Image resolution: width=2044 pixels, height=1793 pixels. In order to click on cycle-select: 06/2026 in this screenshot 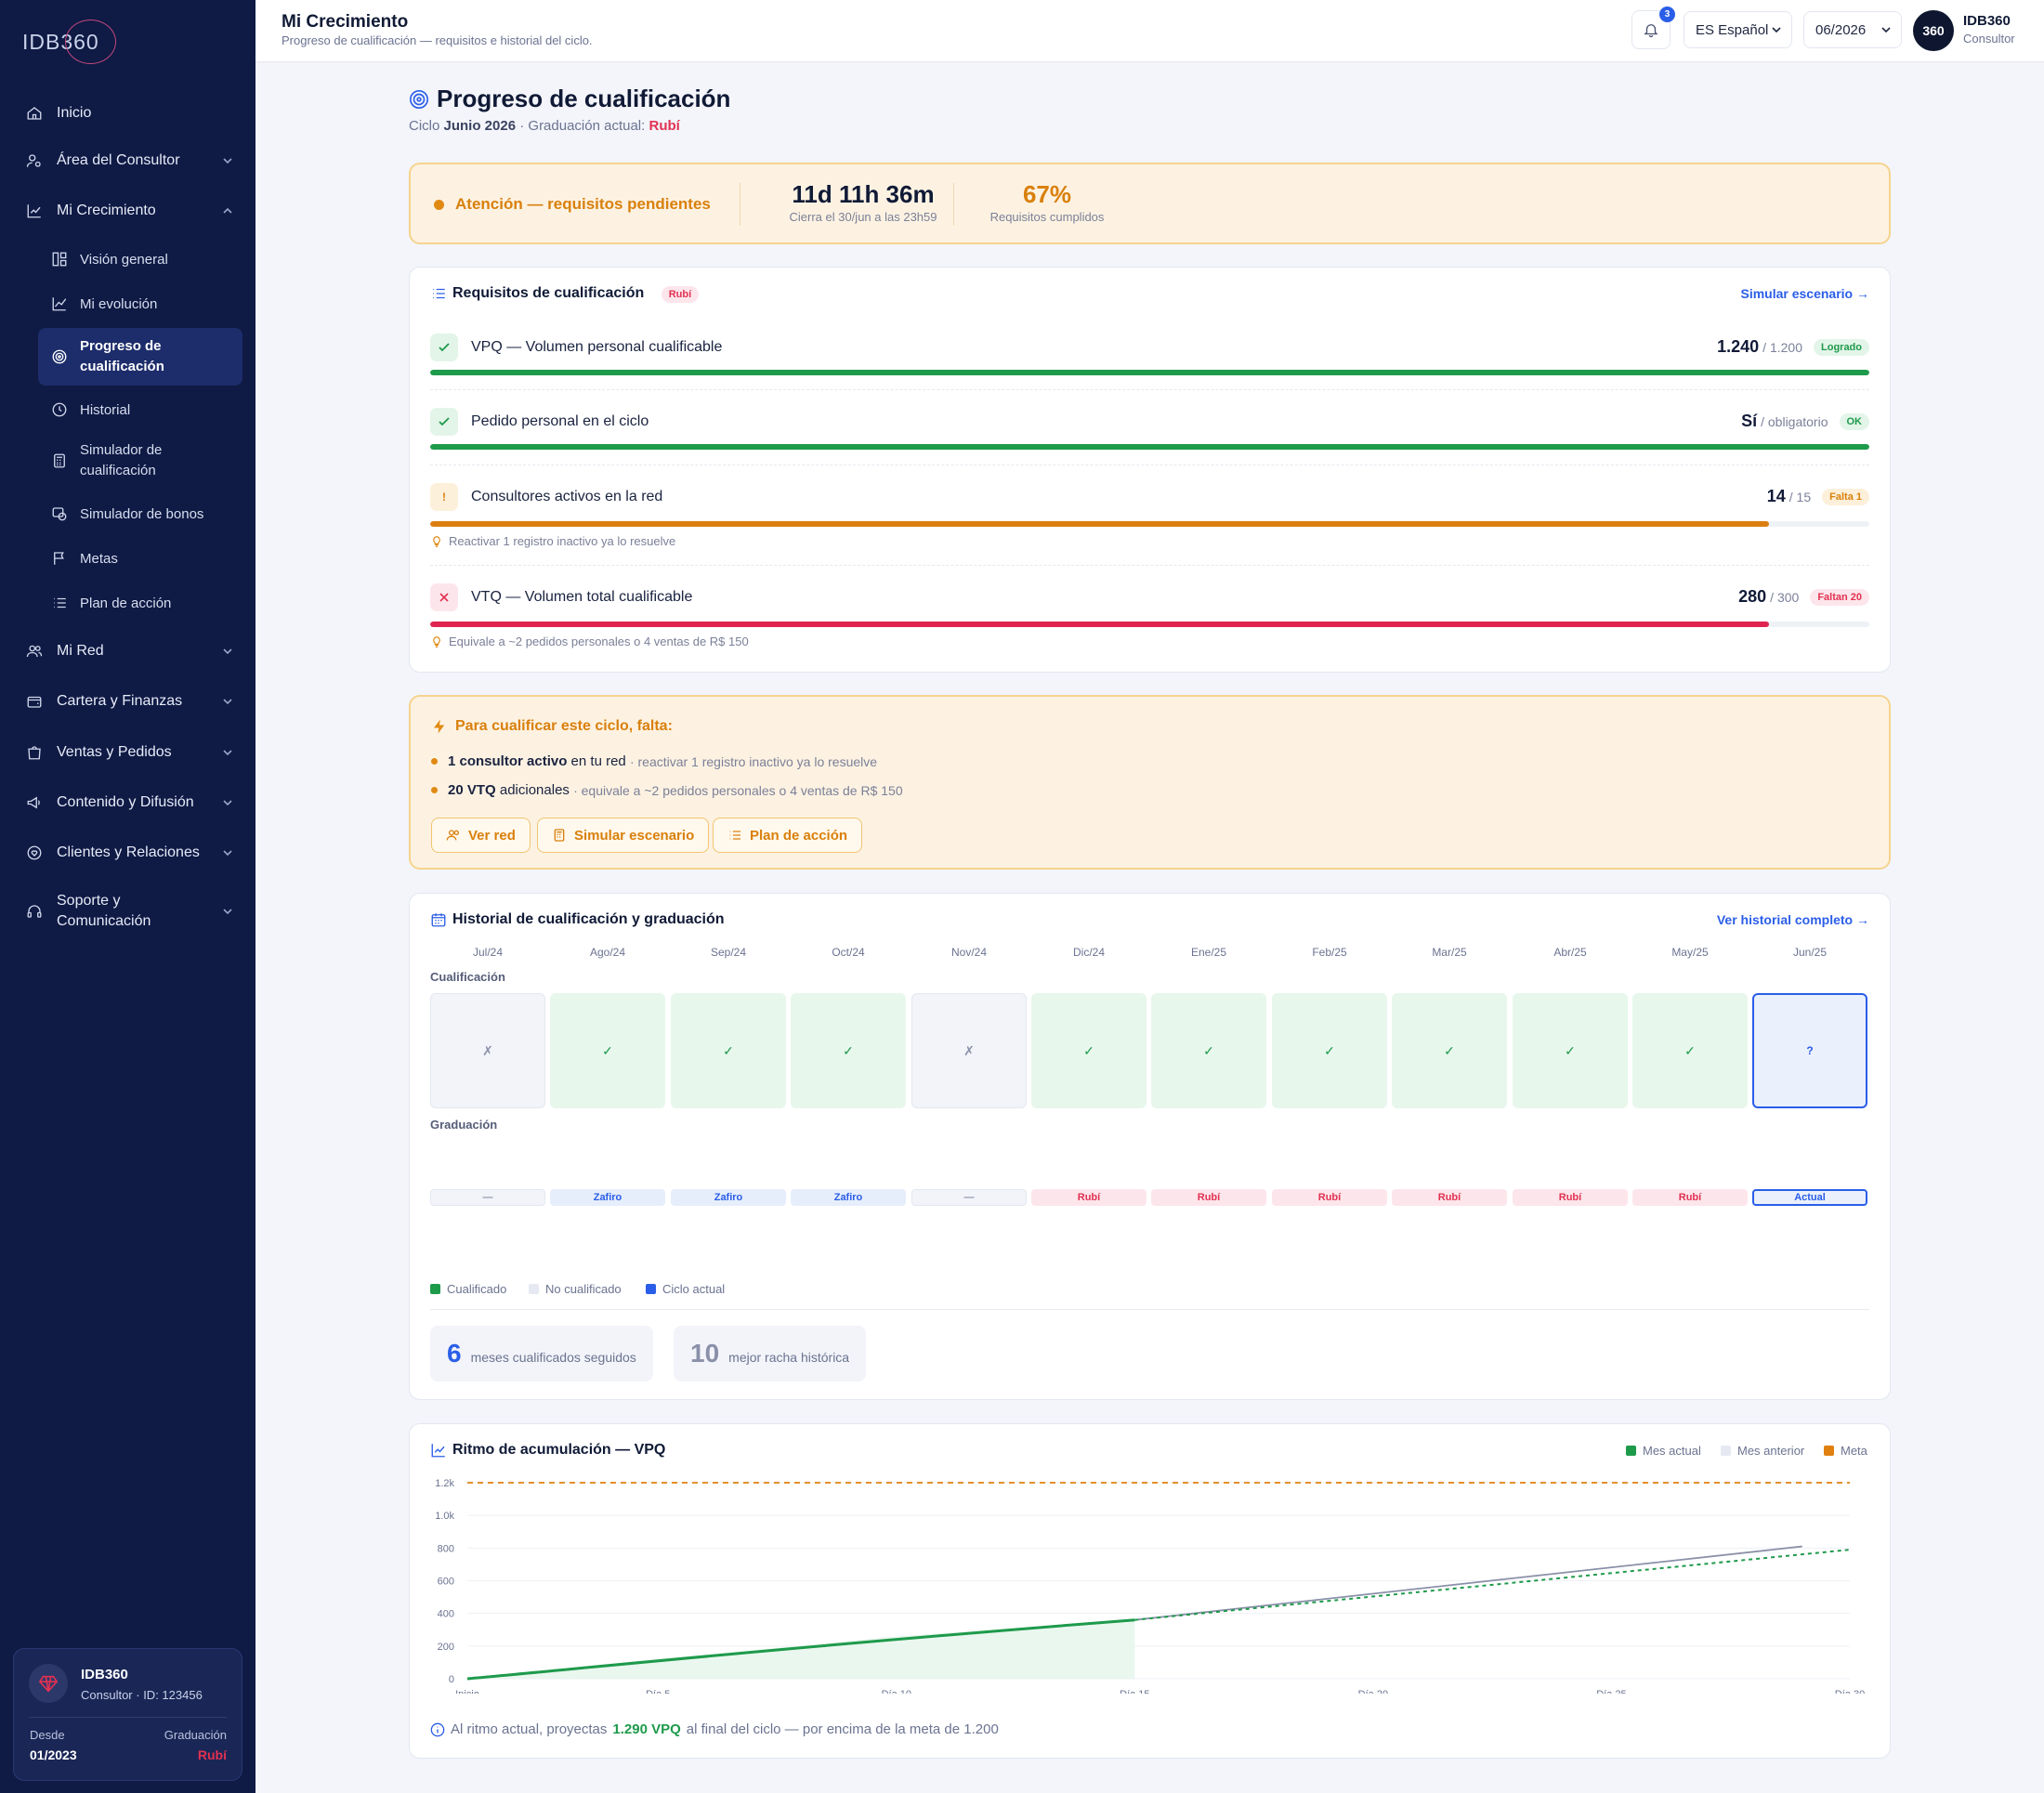, I will do `click(1852, 29)`.